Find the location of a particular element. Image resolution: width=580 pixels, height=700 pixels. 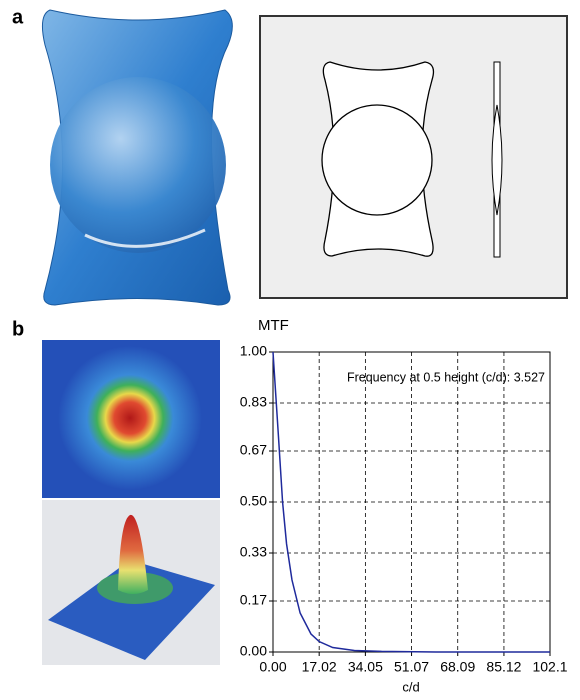

y-tick-label: 0.83 is located at coordinates (253, 402).